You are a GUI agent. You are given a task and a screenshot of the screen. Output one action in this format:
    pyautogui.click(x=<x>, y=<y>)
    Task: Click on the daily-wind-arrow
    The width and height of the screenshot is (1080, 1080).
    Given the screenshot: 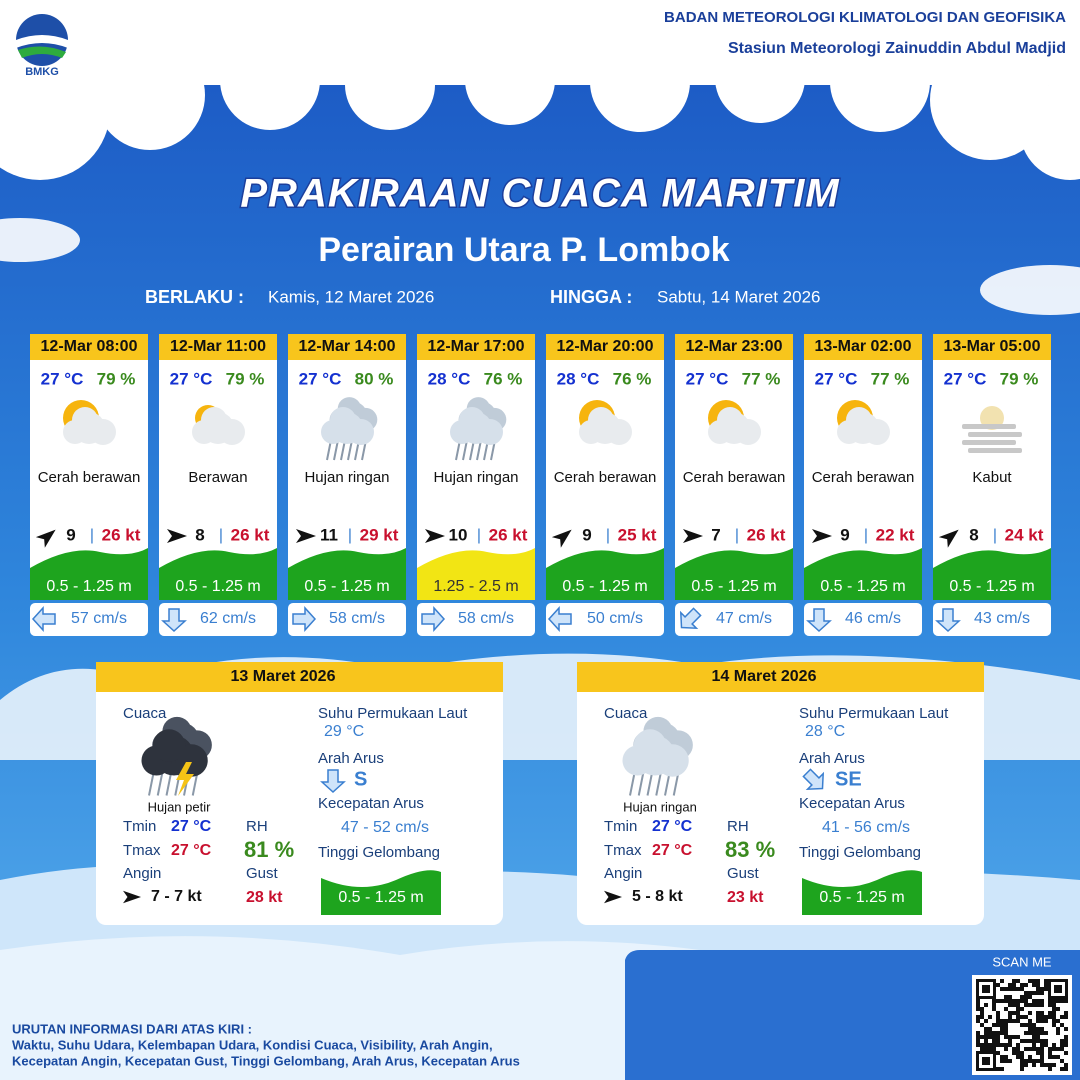 What is the action you would take?
    pyautogui.click(x=132, y=897)
    